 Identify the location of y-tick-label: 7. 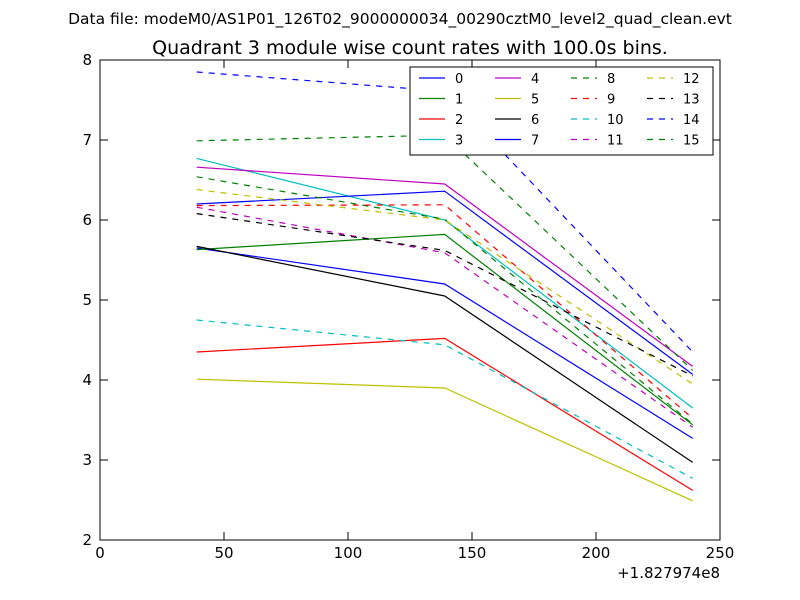
(87, 140).